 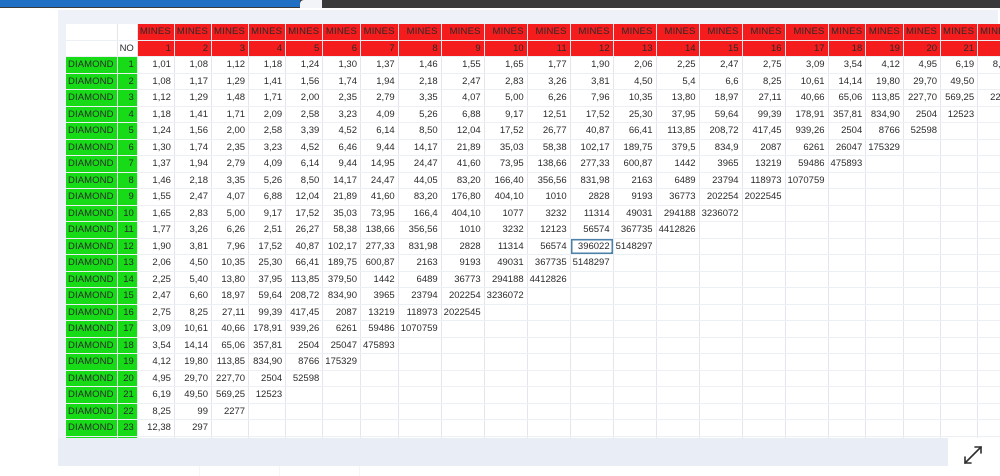 I want to click on column-header-mines-label-16: MINES, so click(x=764, y=32).